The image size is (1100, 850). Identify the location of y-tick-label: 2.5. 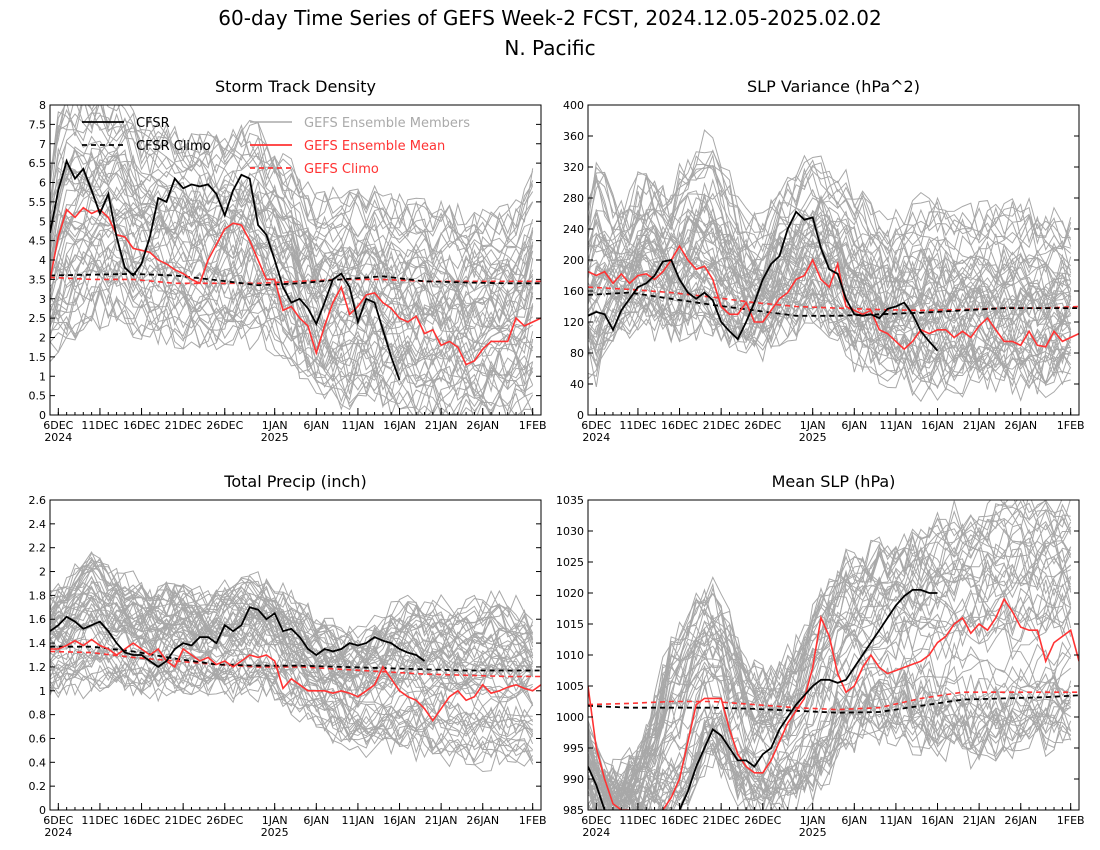
(38, 318).